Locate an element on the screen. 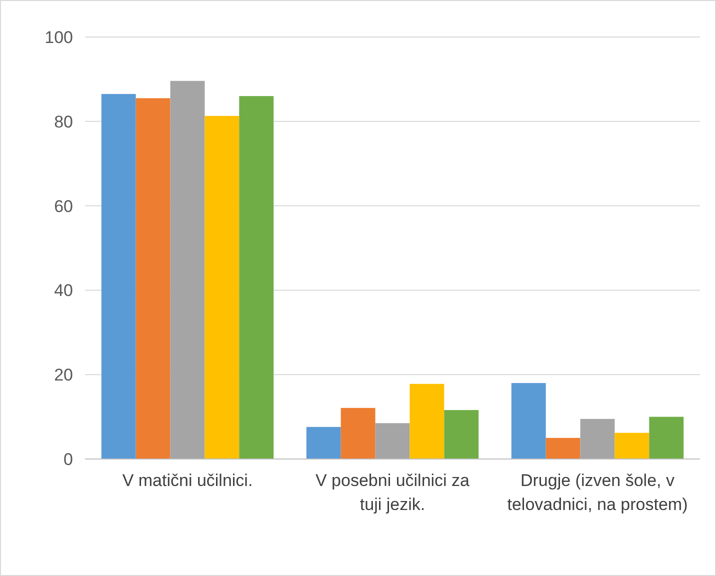 This screenshot has height=576, width=716. y-tick-label: 20 is located at coordinates (63, 375).